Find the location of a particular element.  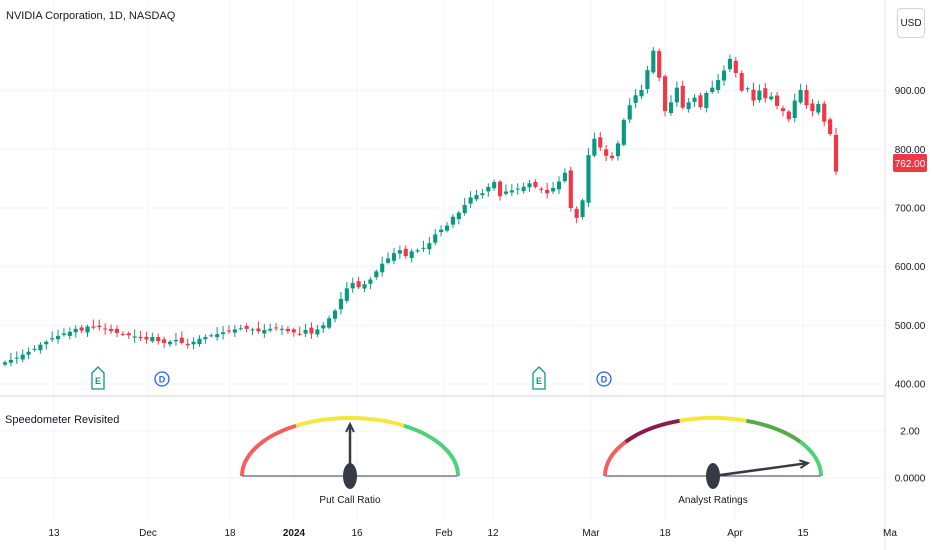

chart-title: NVIDIA Corporation, 1D, NASDAQ is located at coordinates (91, 16).